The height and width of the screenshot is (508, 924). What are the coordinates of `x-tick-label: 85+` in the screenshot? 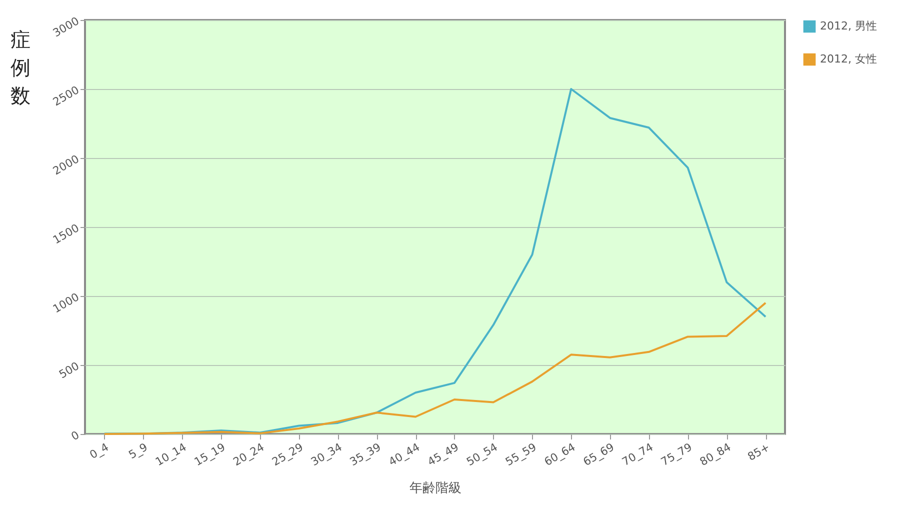 It's located at (758, 452).